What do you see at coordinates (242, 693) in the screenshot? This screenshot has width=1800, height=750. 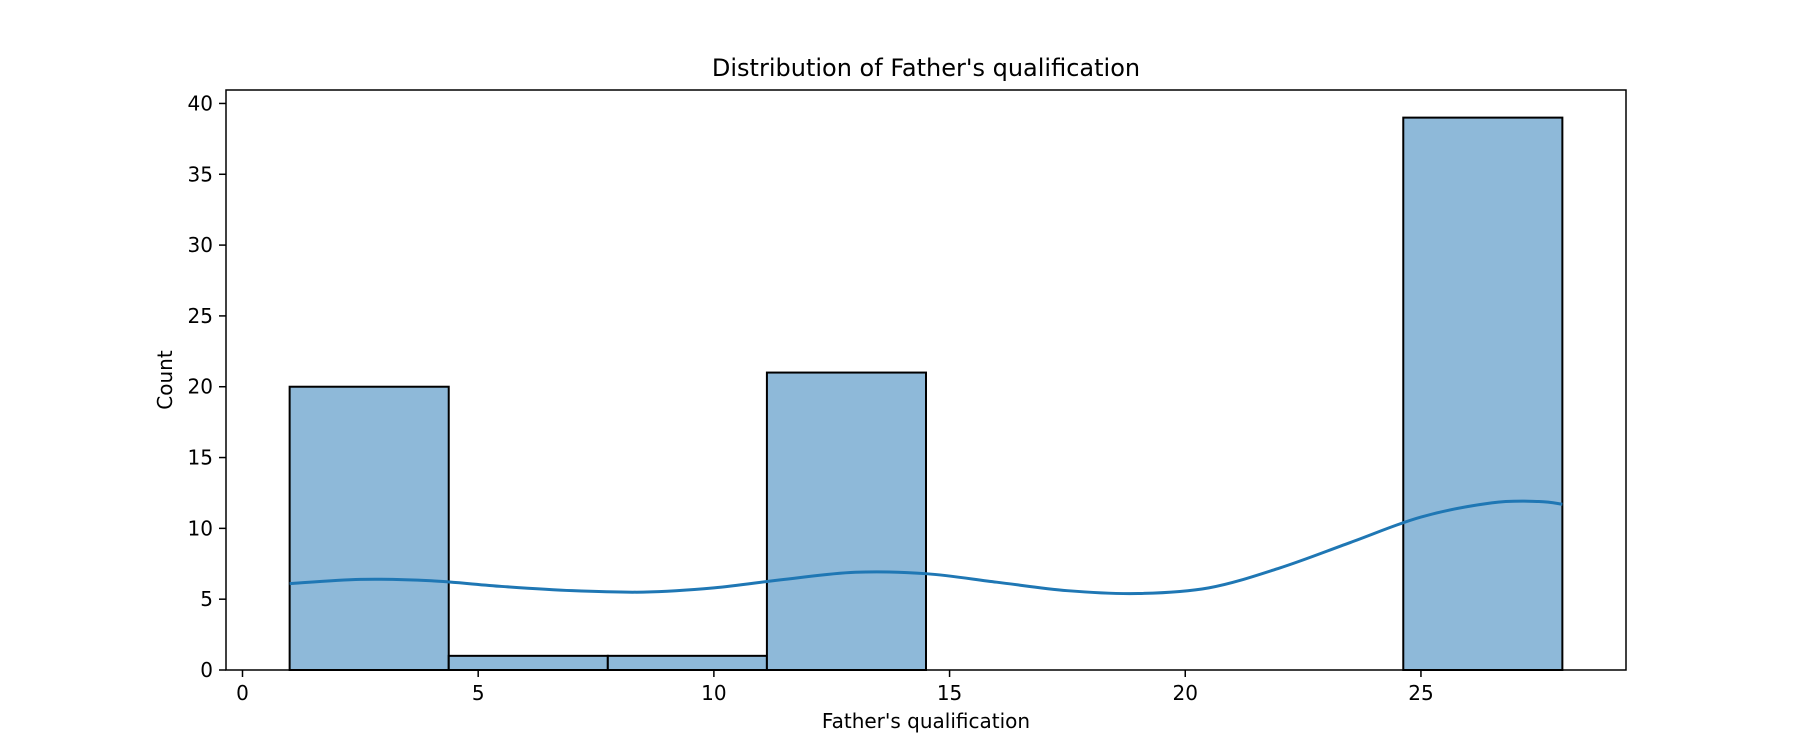 I see `x-tick-label: 0` at bounding box center [242, 693].